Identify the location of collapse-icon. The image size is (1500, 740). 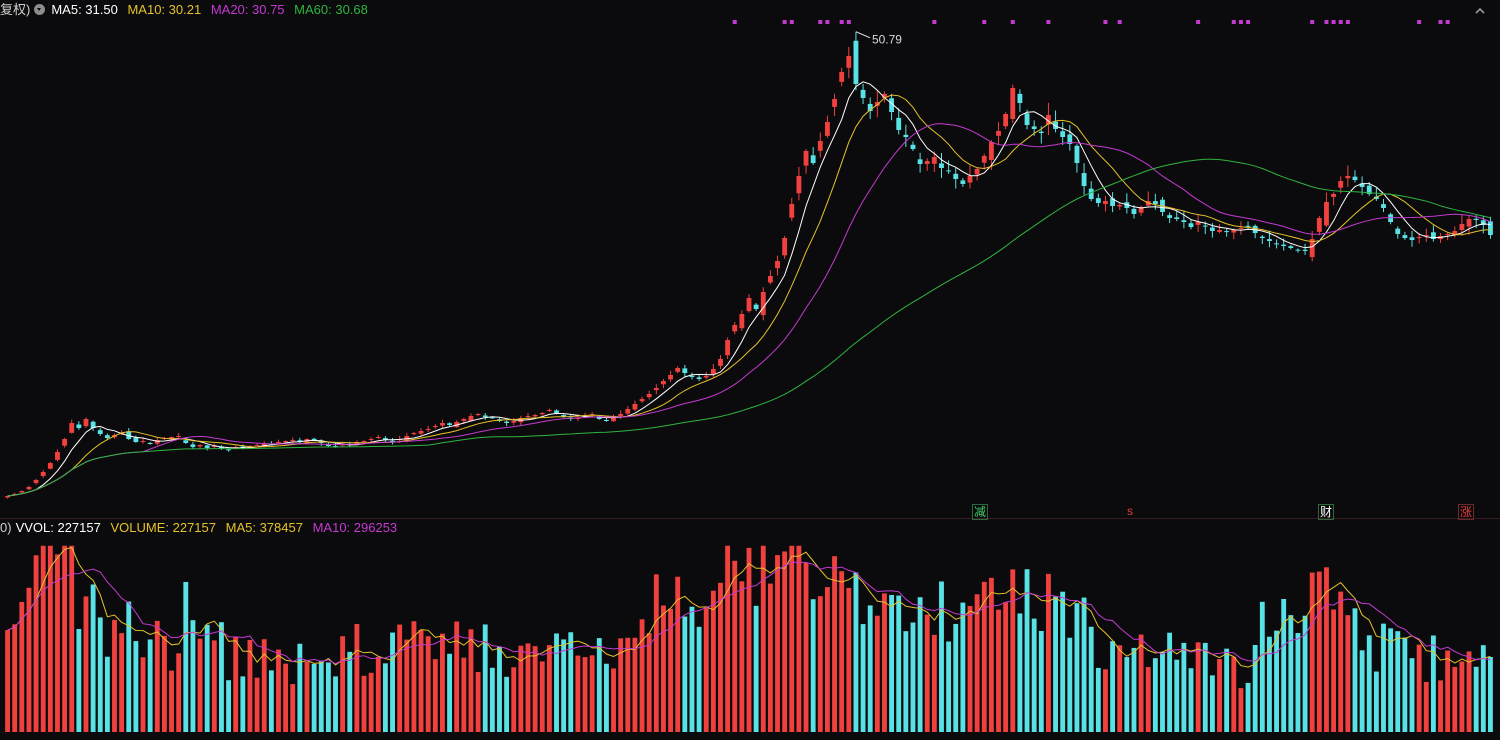
(1480, 11).